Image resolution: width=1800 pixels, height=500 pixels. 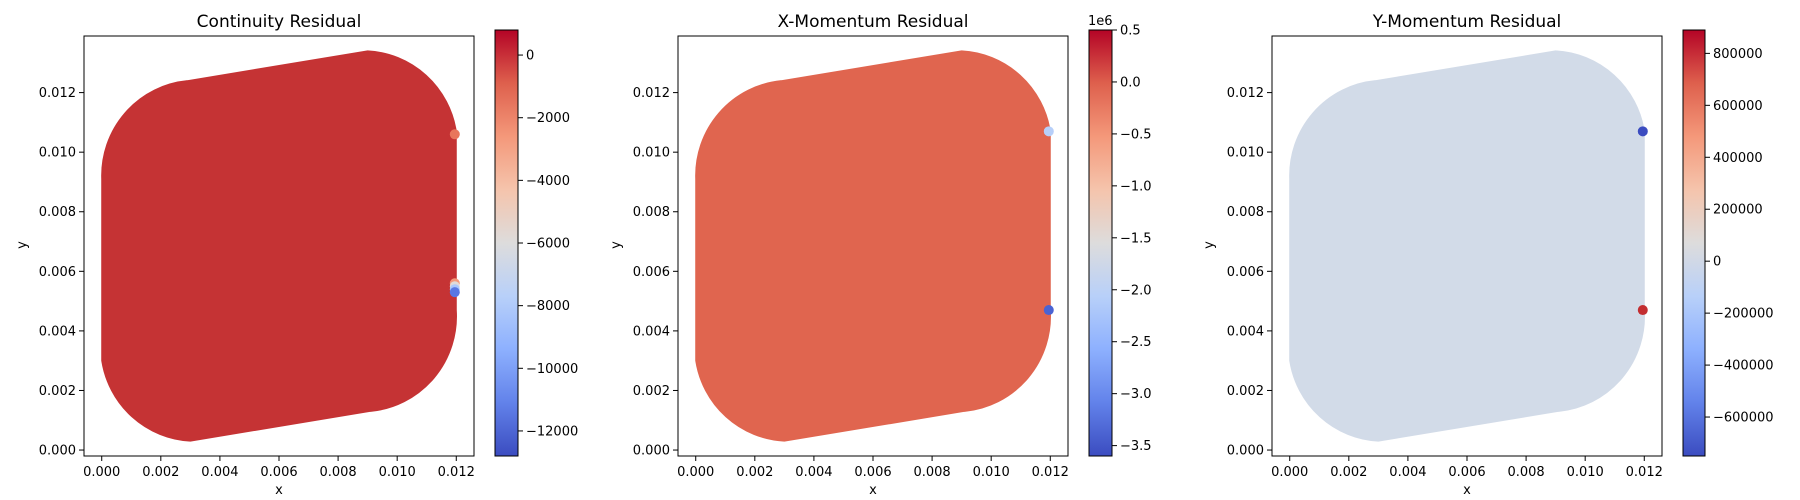 I want to click on colorbar-tick-label: −6000, so click(x=548, y=244).